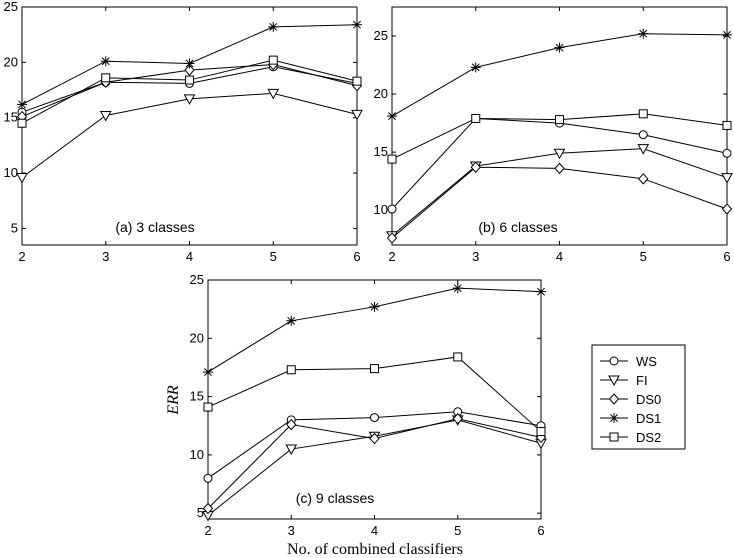 This screenshot has height=558, width=734. I want to click on plot-a-xtick-label: 4, so click(189, 256).